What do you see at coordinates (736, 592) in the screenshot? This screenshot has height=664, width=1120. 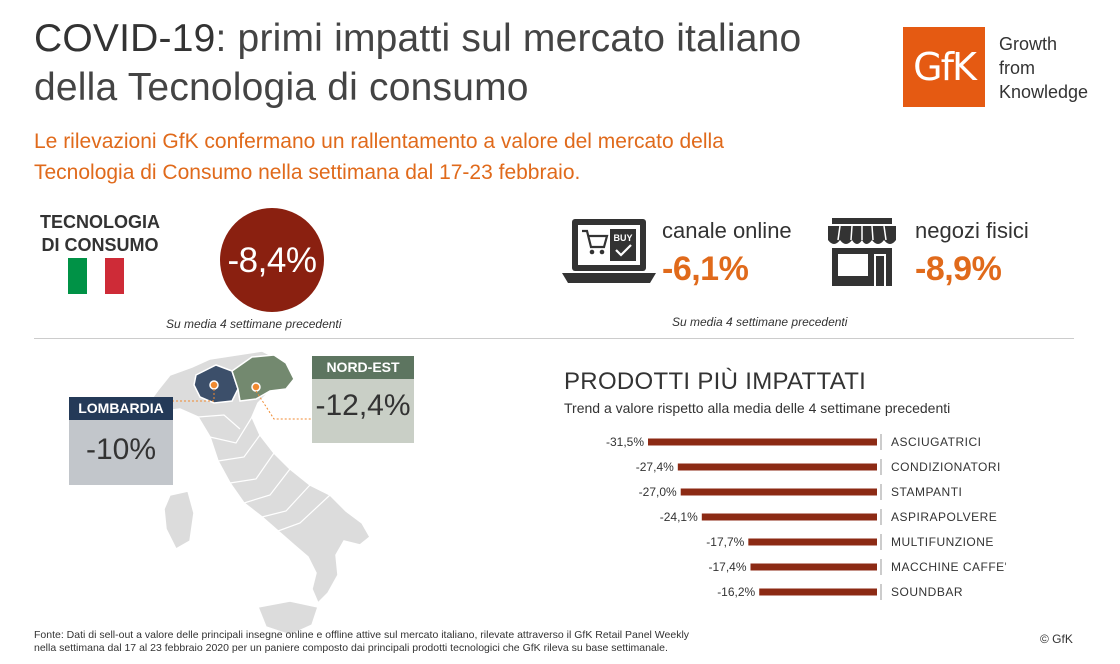 I see `bar-value-label: -16,2%` at bounding box center [736, 592].